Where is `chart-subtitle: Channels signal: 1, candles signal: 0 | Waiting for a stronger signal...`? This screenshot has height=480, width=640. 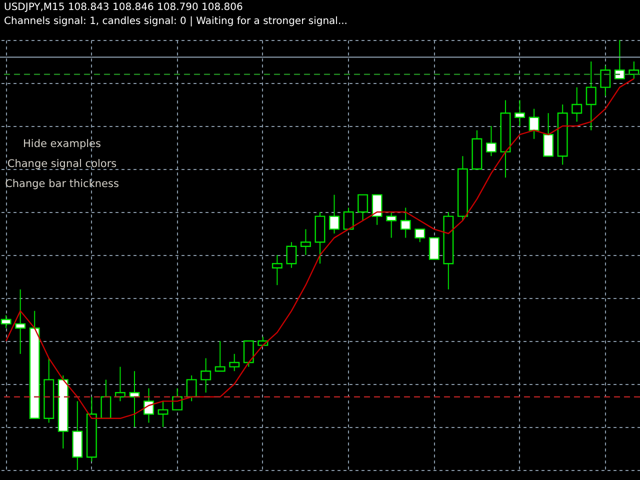 chart-subtitle: Channels signal: 1, candles signal: 0 | Waiting for a stronger signal... is located at coordinates (176, 21).